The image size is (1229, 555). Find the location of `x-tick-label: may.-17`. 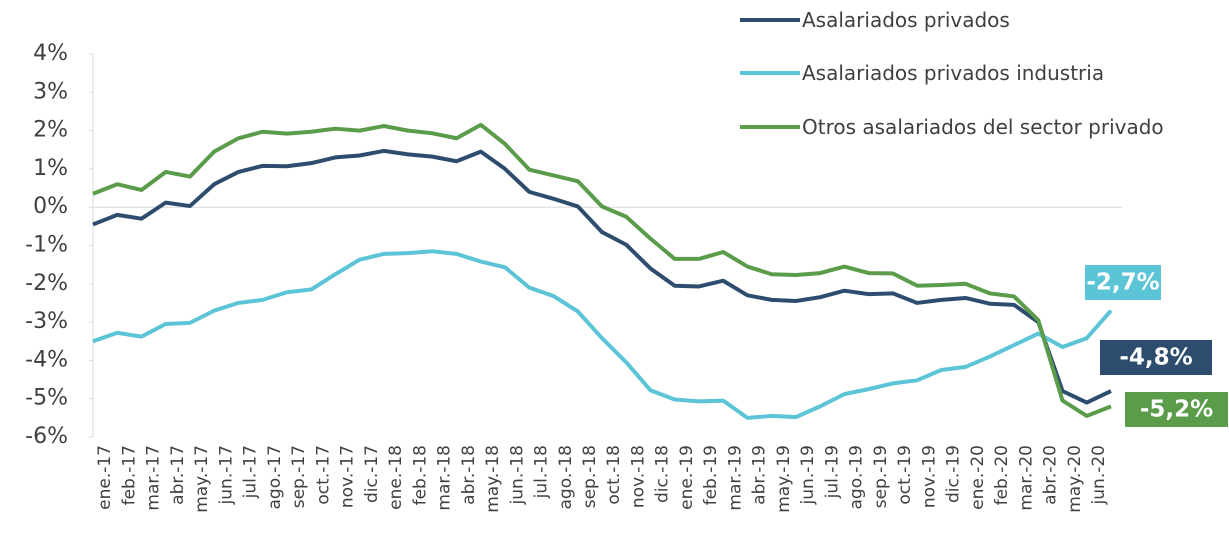

x-tick-label: may.-17 is located at coordinates (202, 479).